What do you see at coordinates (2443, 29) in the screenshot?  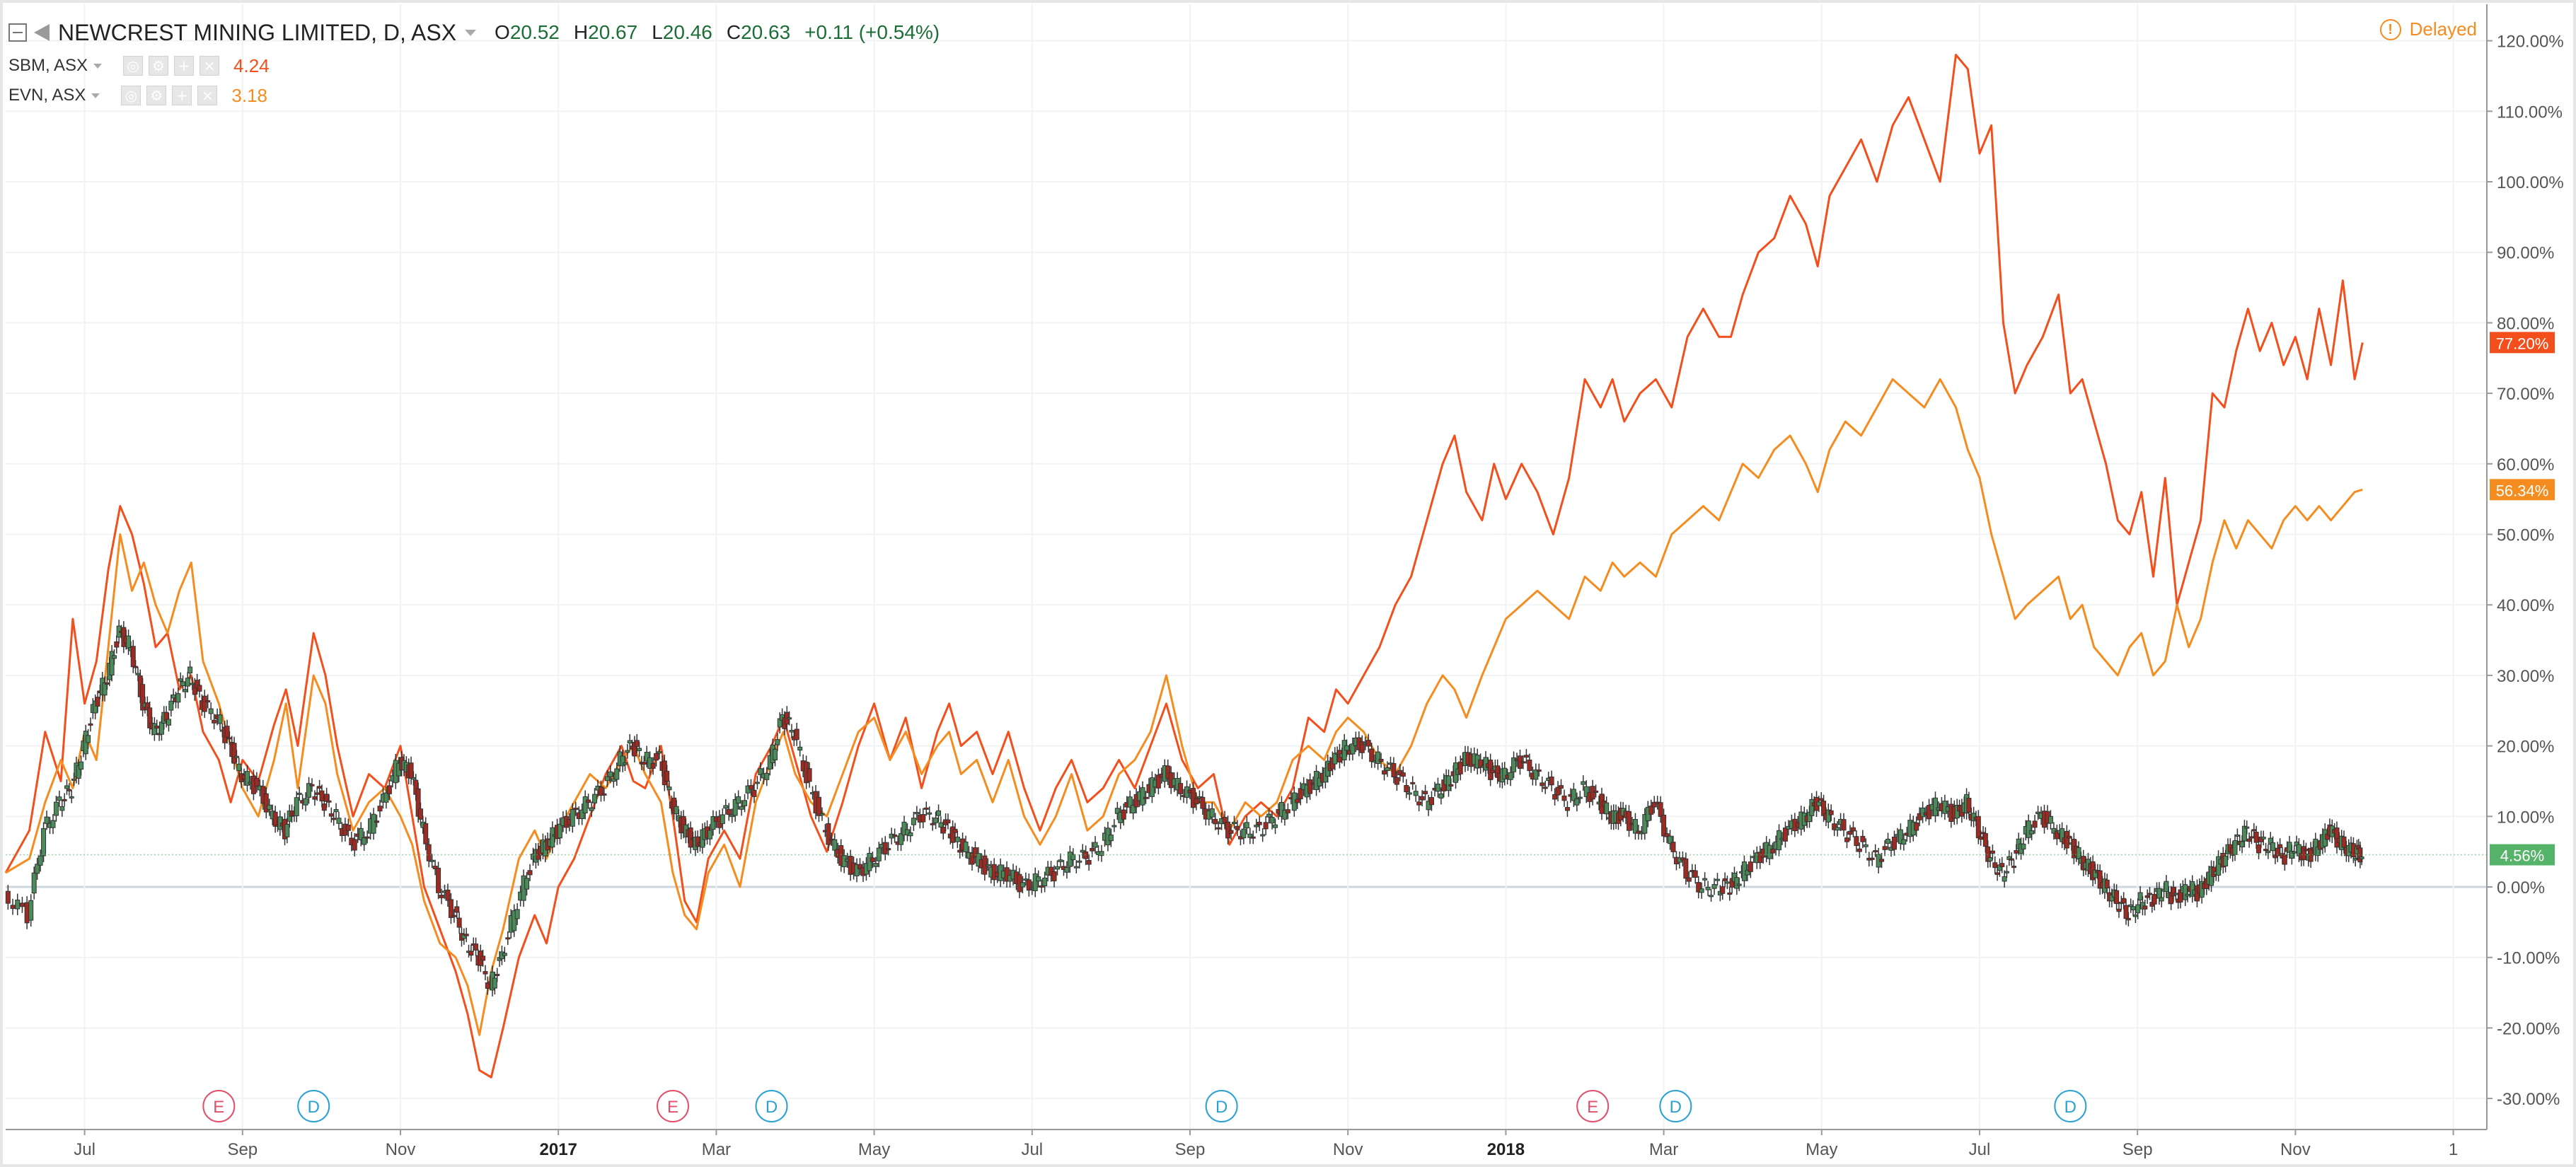 I see `delayed-label: Delayed` at bounding box center [2443, 29].